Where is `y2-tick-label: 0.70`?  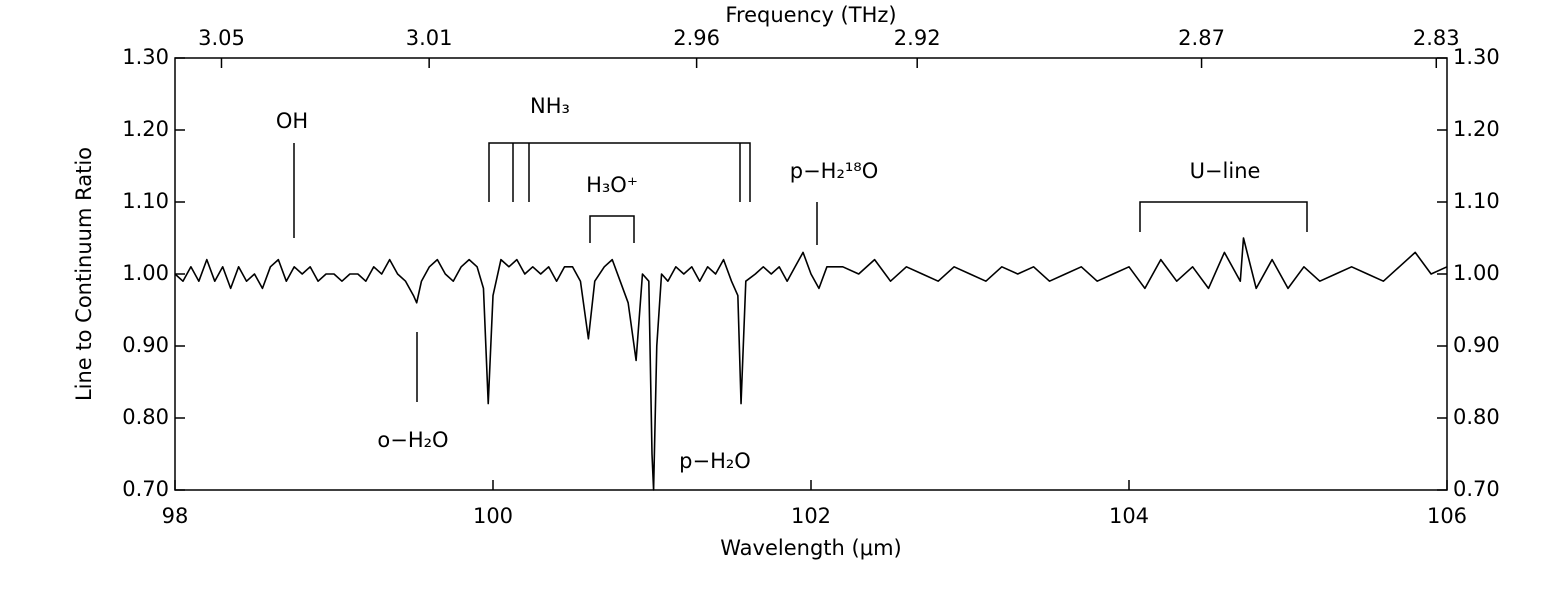 y2-tick-label: 0.70 is located at coordinates (1476, 489).